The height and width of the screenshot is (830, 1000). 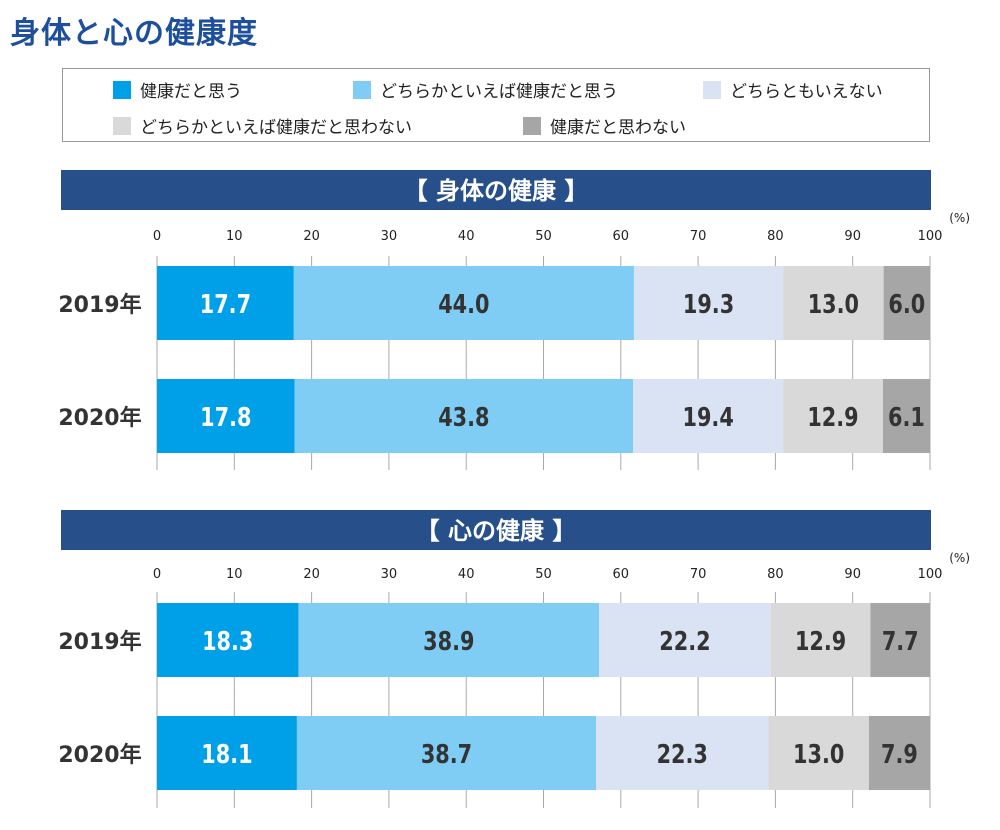 I want to click on legend-label: 健康だと思わない, so click(x=618, y=128).